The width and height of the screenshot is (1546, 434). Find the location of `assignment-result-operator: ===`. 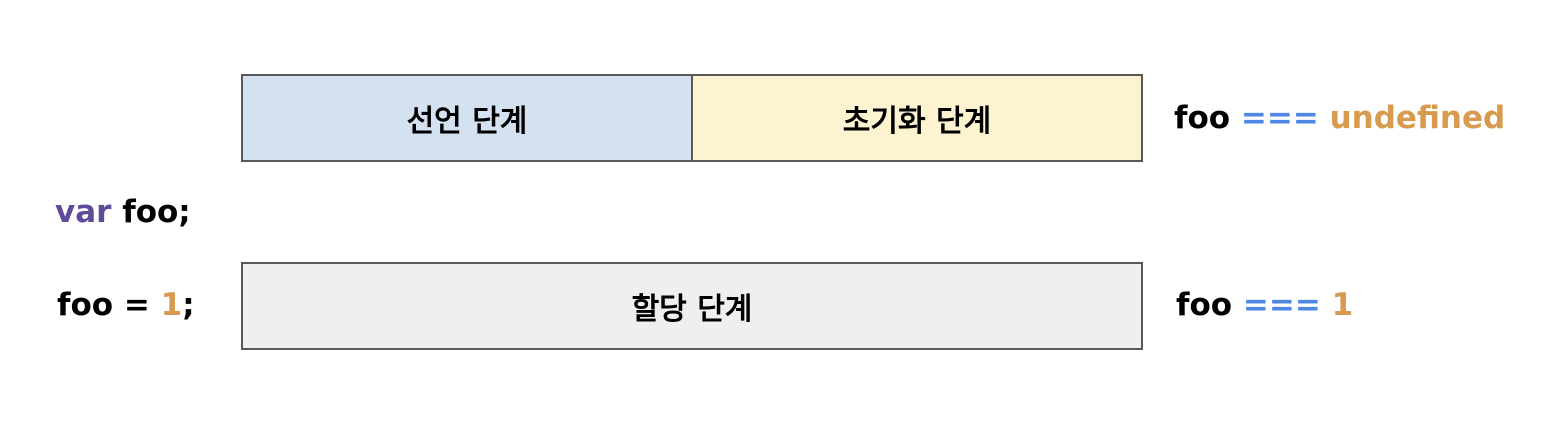

assignment-result-operator: === is located at coordinates (1281, 305).